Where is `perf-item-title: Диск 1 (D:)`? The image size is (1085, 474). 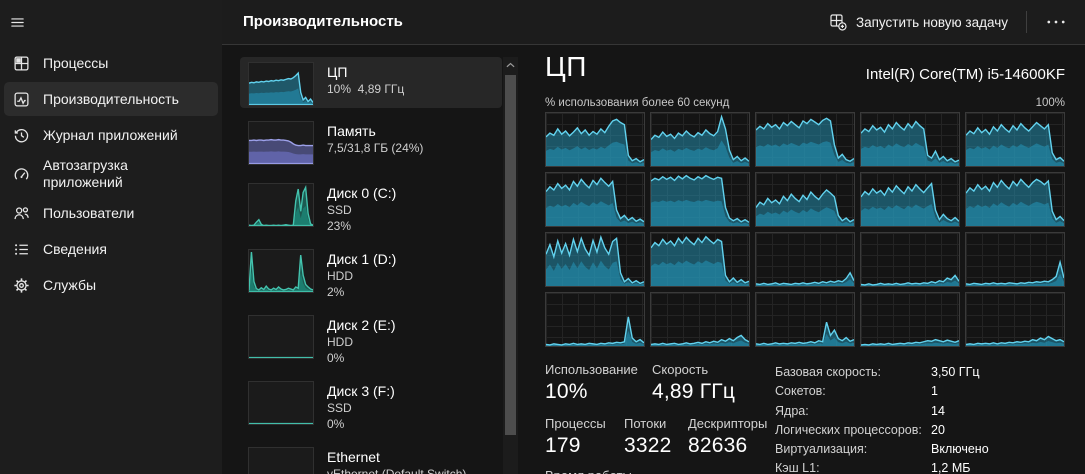 perf-item-title: Диск 1 (D:) is located at coordinates (362, 259).